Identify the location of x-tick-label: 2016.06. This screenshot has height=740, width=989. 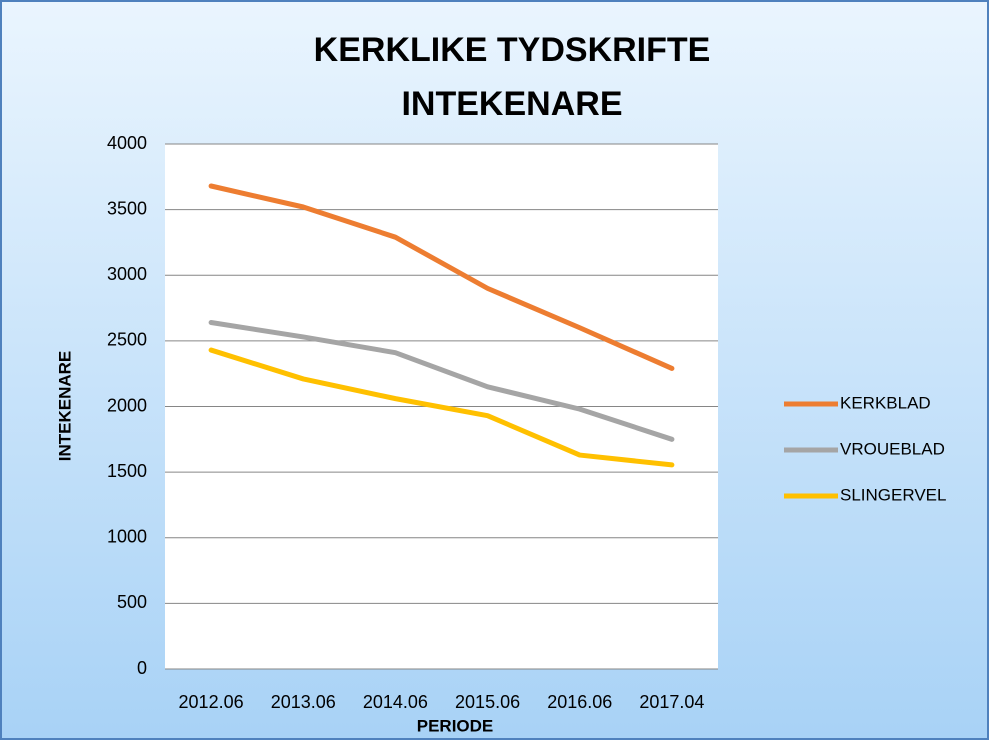
(579, 702).